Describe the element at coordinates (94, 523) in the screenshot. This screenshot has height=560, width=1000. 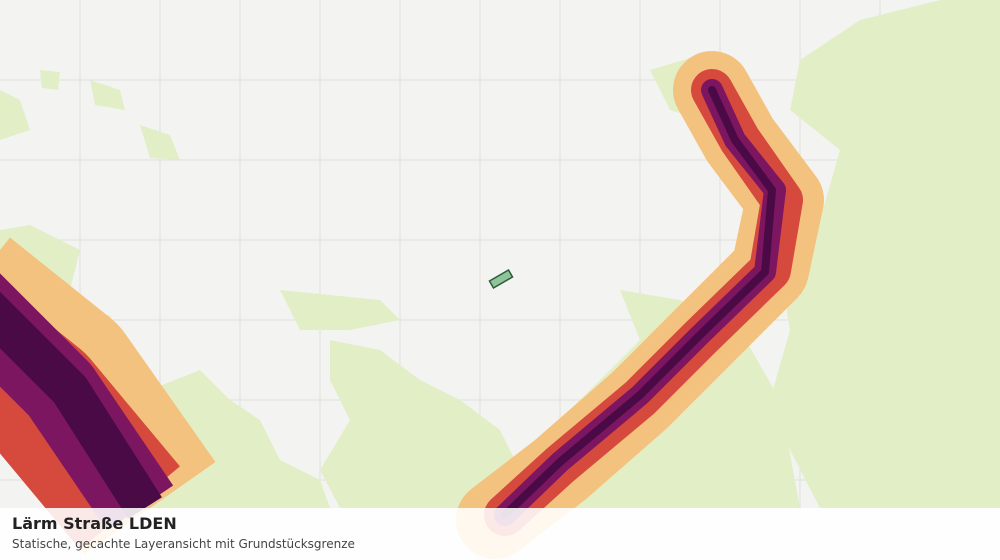
I see `caption-title: Lärm Straße LDEN` at that location.